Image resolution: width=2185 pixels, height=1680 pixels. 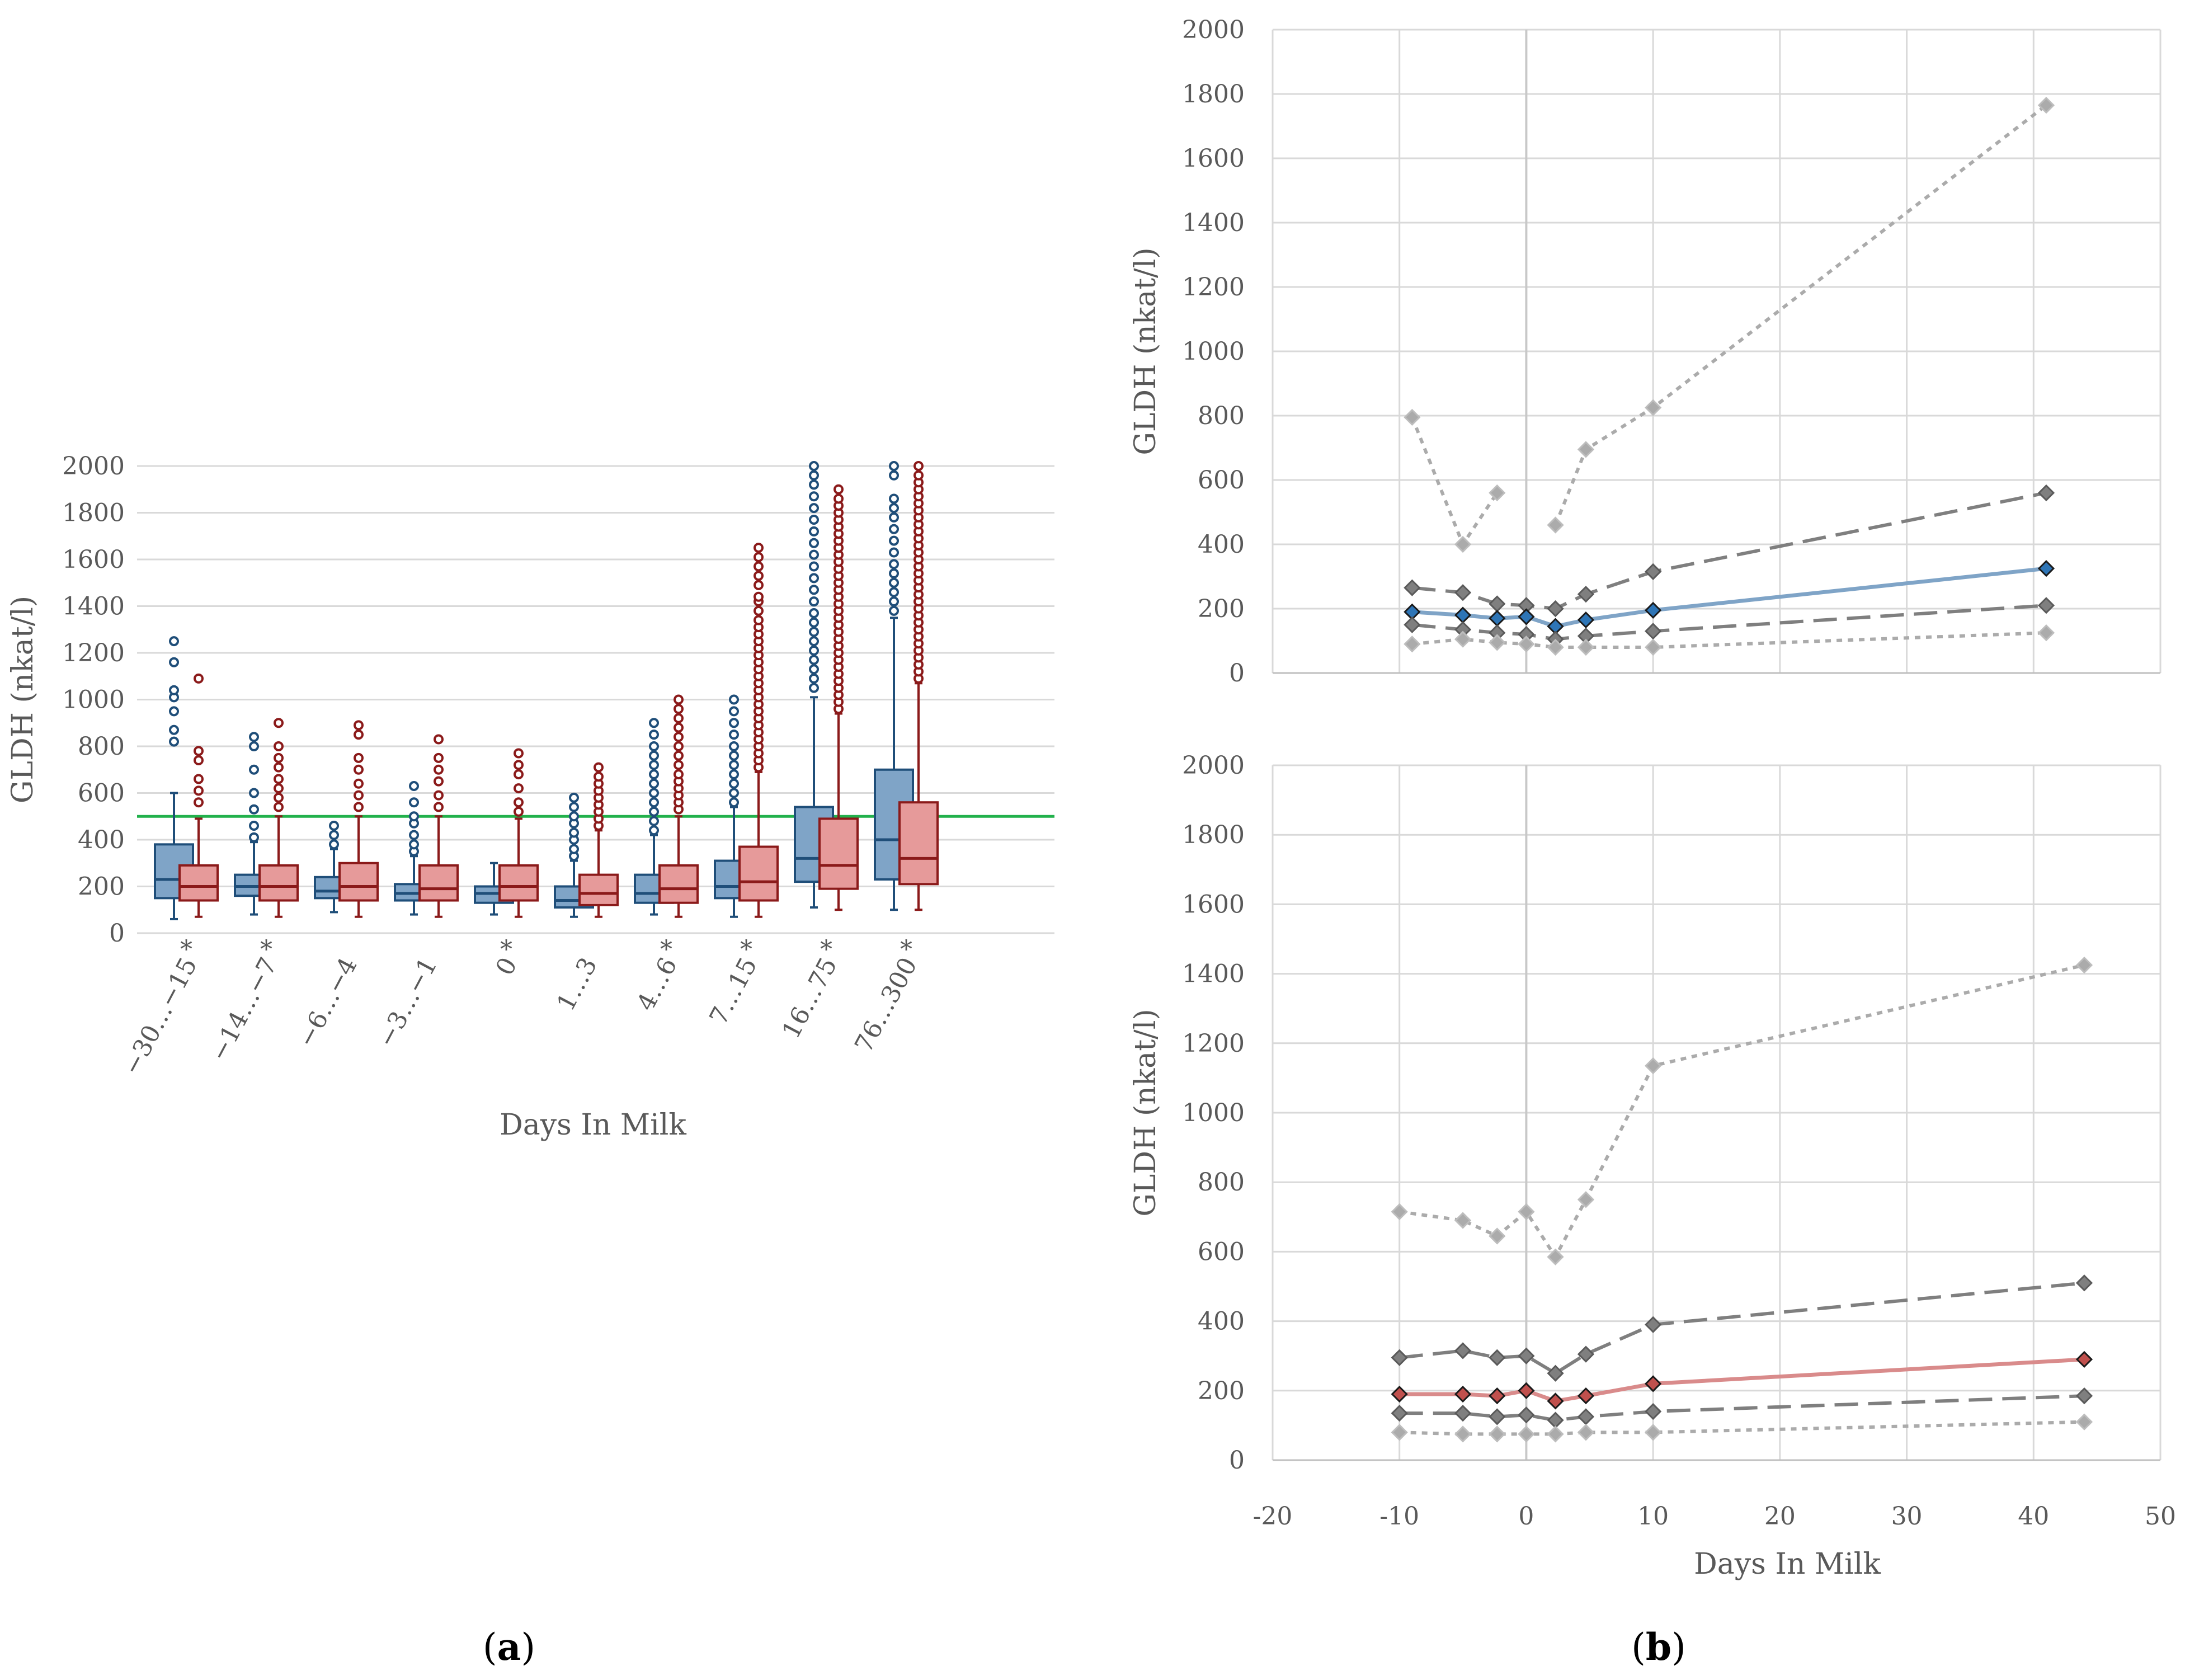 I want to click on y-tick-label-a: 1800, so click(x=93, y=513).